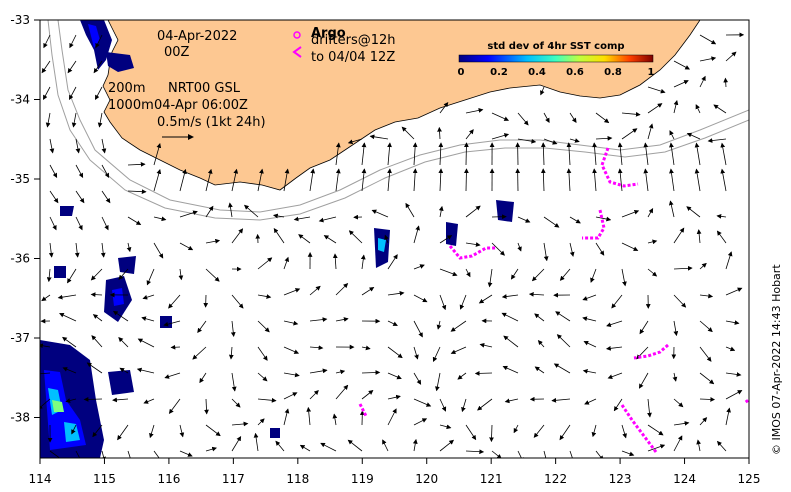 This screenshot has height=492, width=791. Describe the element at coordinates (555, 479) in the screenshot. I see `x-tick-label: 122` at that location.